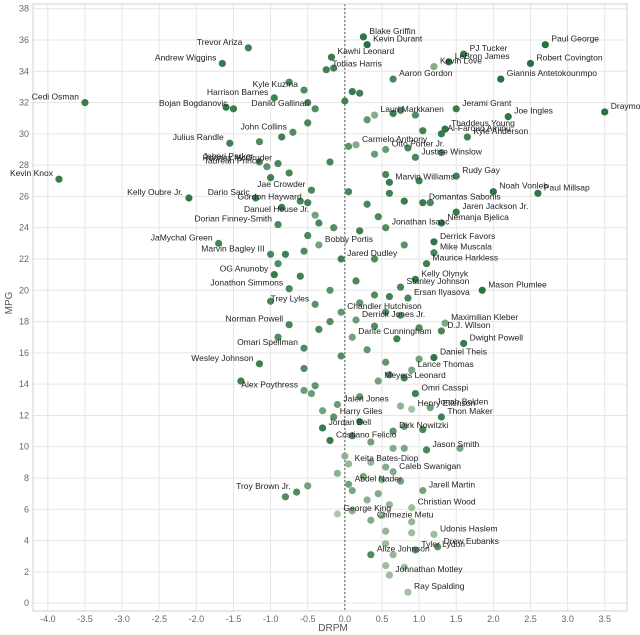  Describe the element at coordinates (32, 173) in the screenshot. I see `point-label: Kevin Knox` at that location.